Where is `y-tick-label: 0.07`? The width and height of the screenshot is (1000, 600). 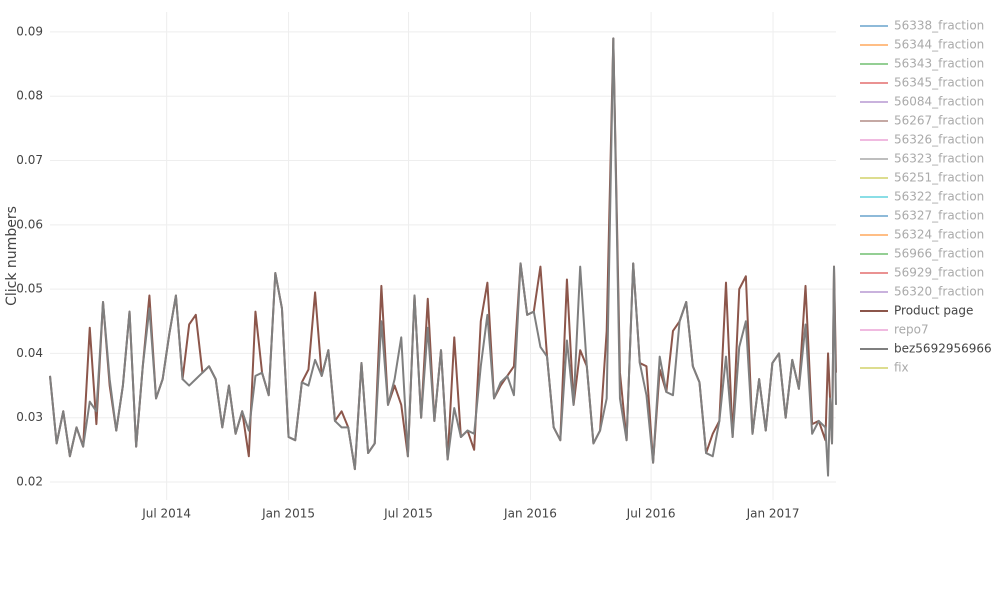 y-tick-label: 0.07 is located at coordinates (29, 160).